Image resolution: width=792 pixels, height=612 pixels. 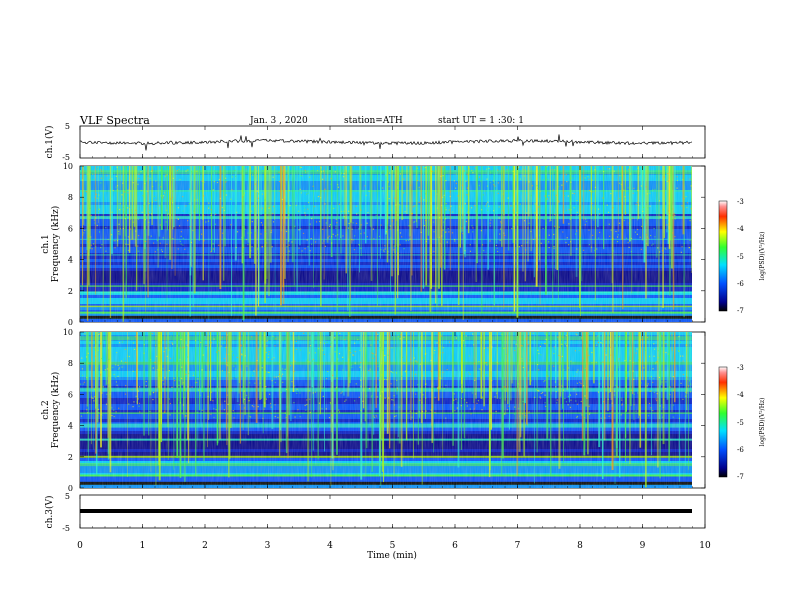 What do you see at coordinates (643, 546) in the screenshot?
I see `x-tick-label: 9` at bounding box center [643, 546].